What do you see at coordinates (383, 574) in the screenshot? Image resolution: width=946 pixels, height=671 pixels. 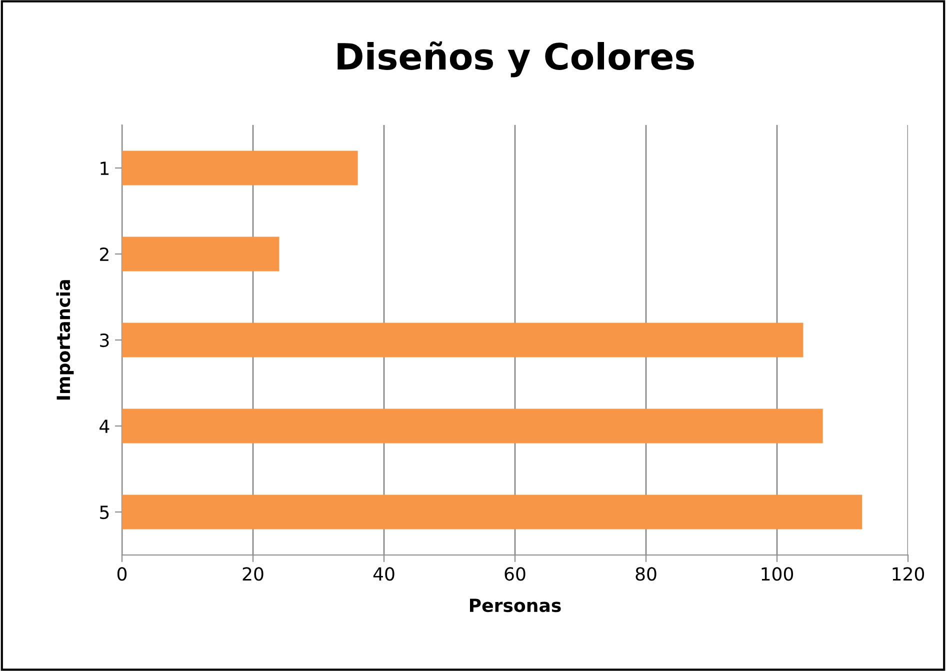 I see `x-tick-label: 40` at bounding box center [383, 574].